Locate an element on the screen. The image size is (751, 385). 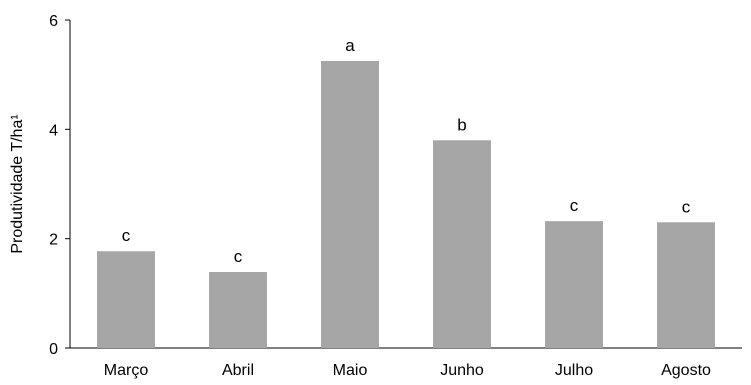
y-tick-label: 6 is located at coordinates (53, 21).